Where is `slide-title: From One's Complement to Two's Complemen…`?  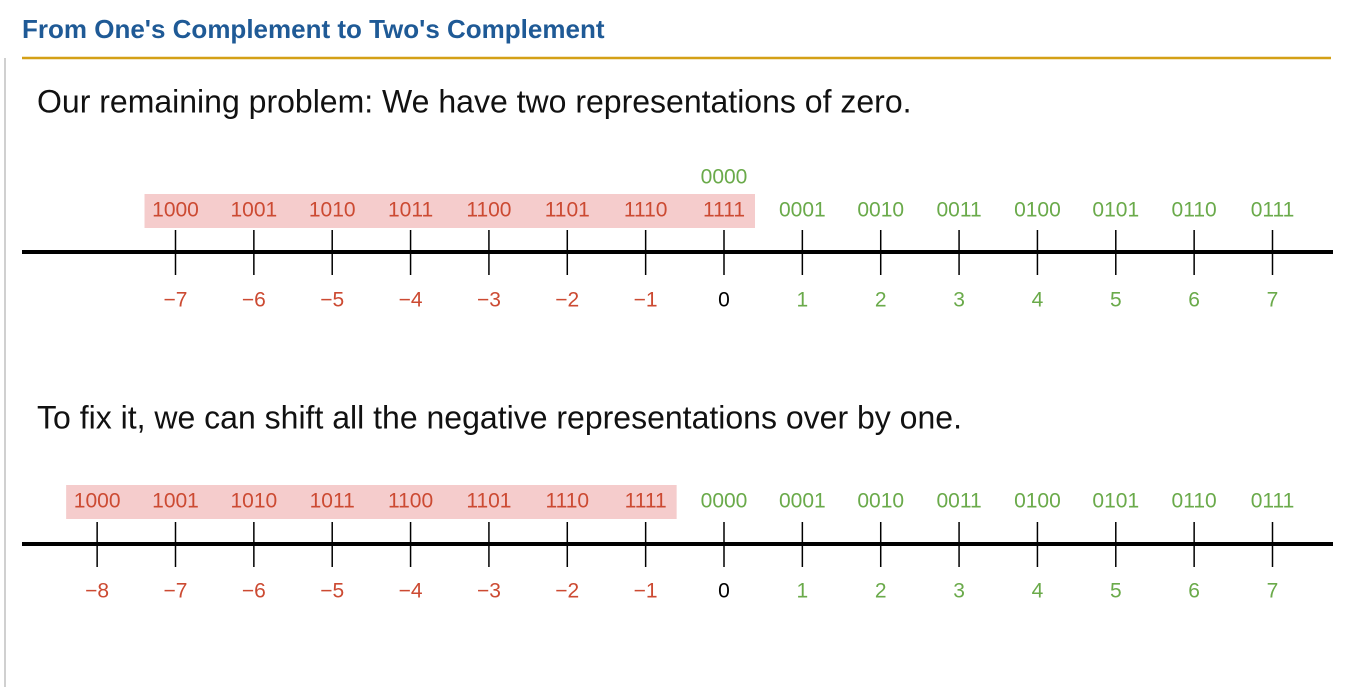
slide-title: From One's Complement to Two's Complemen… is located at coordinates (313, 29).